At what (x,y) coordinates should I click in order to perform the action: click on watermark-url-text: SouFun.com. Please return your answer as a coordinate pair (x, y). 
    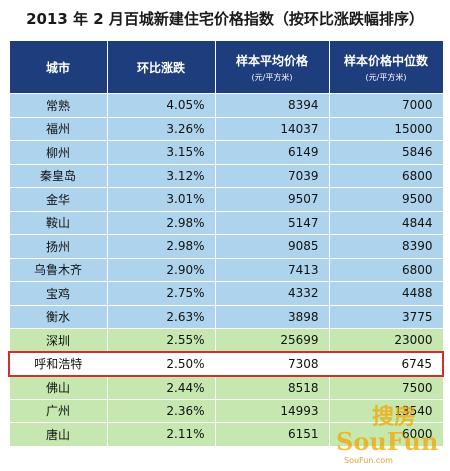
    Looking at the image, I should click on (368, 460).